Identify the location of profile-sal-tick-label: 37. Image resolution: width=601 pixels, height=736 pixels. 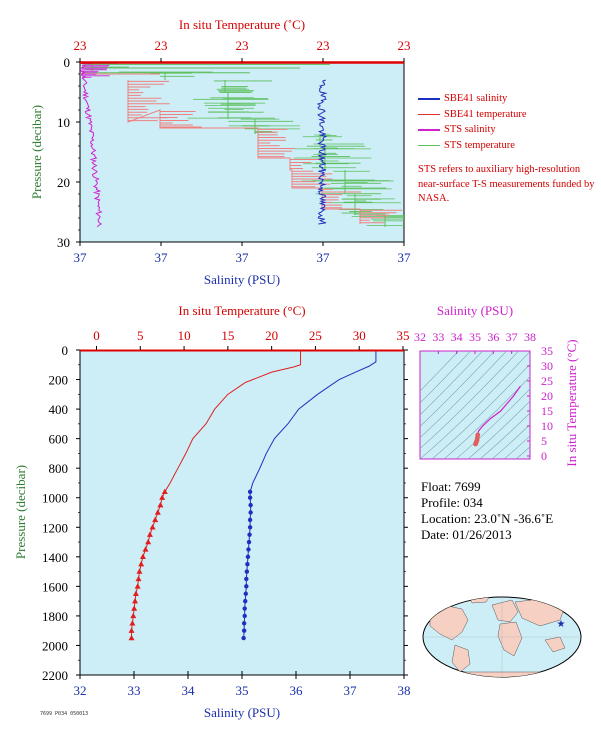
(351, 690).